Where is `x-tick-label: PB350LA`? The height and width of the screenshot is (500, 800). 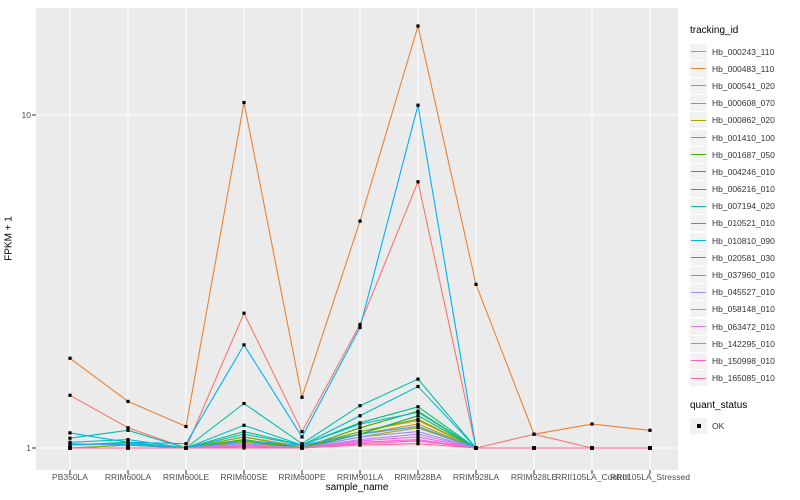
x-tick-label: PB350LA is located at coordinates (70, 477).